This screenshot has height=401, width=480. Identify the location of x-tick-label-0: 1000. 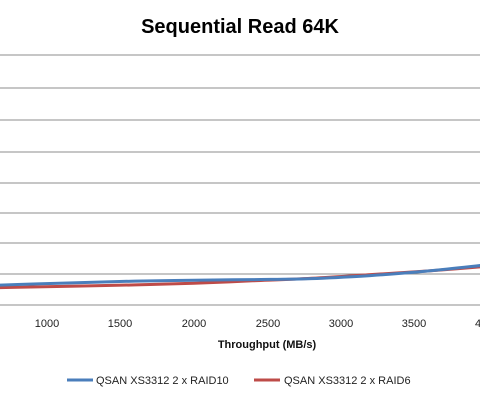
(47, 324).